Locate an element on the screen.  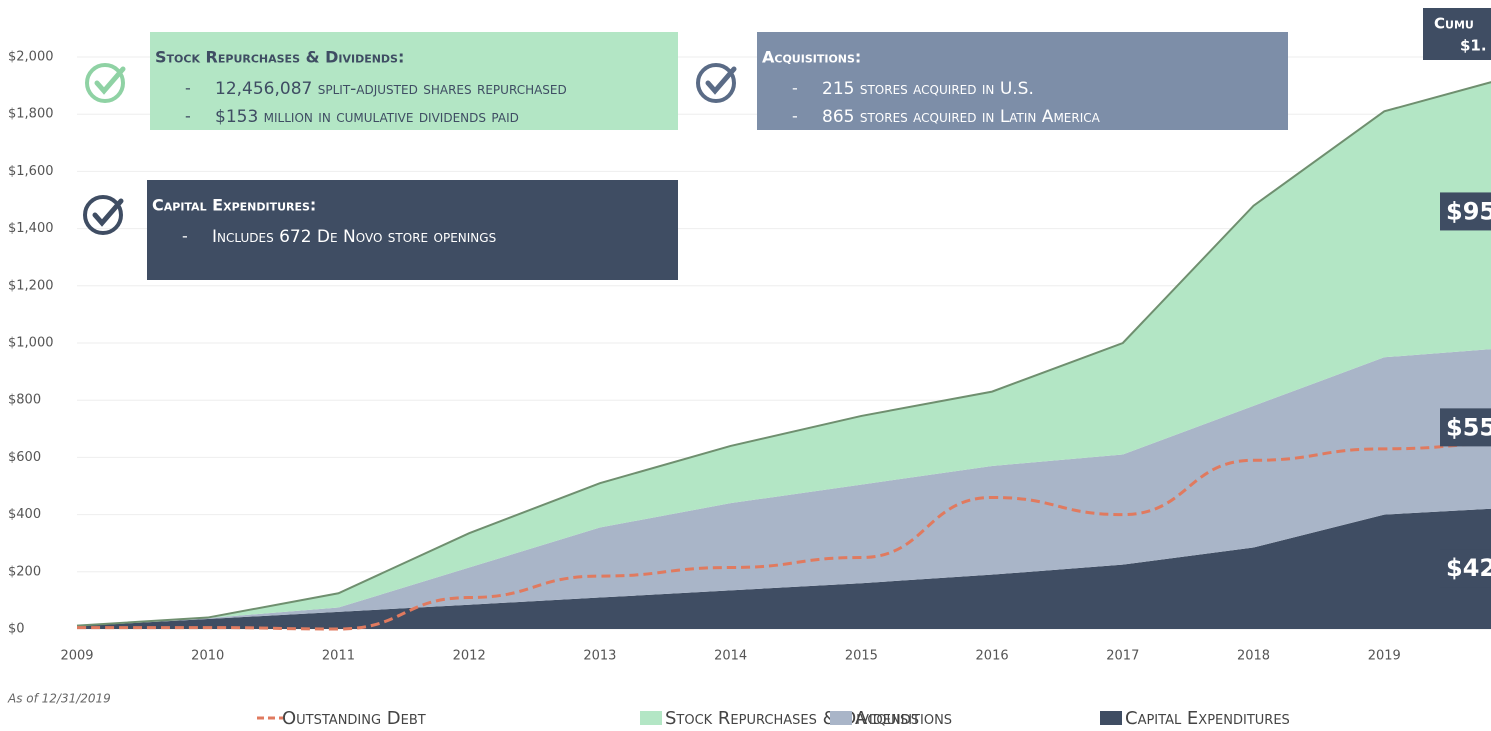
total-badge is located at coordinates (1457, 34).